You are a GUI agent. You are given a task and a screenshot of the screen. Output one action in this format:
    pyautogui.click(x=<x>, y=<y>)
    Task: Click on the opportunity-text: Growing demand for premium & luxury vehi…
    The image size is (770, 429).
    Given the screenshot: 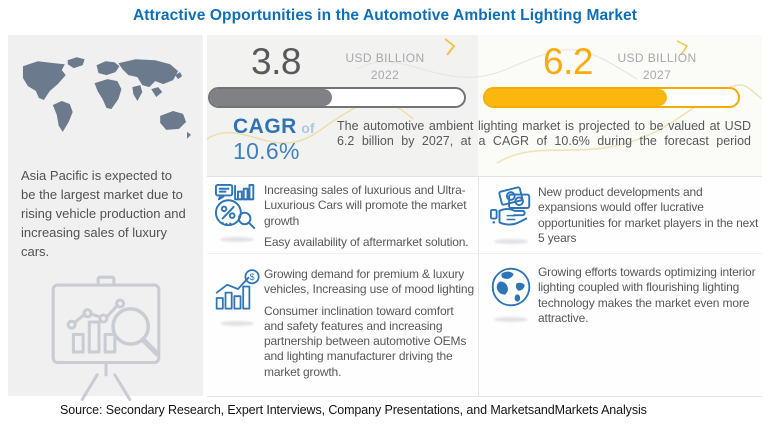 What is the action you would take?
    pyautogui.click(x=368, y=326)
    